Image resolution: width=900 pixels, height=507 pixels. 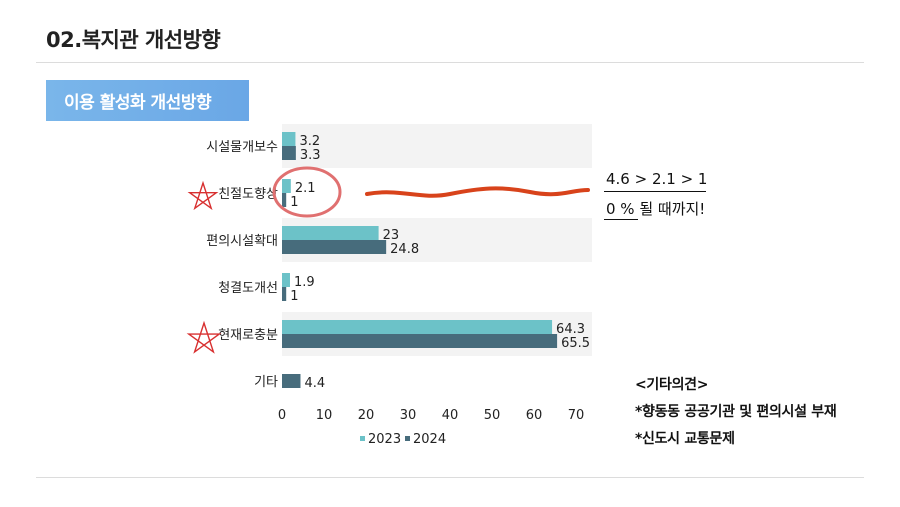 What do you see at coordinates (404, 249) in the screenshot?
I see `data-label: 24.8` at bounding box center [404, 249].